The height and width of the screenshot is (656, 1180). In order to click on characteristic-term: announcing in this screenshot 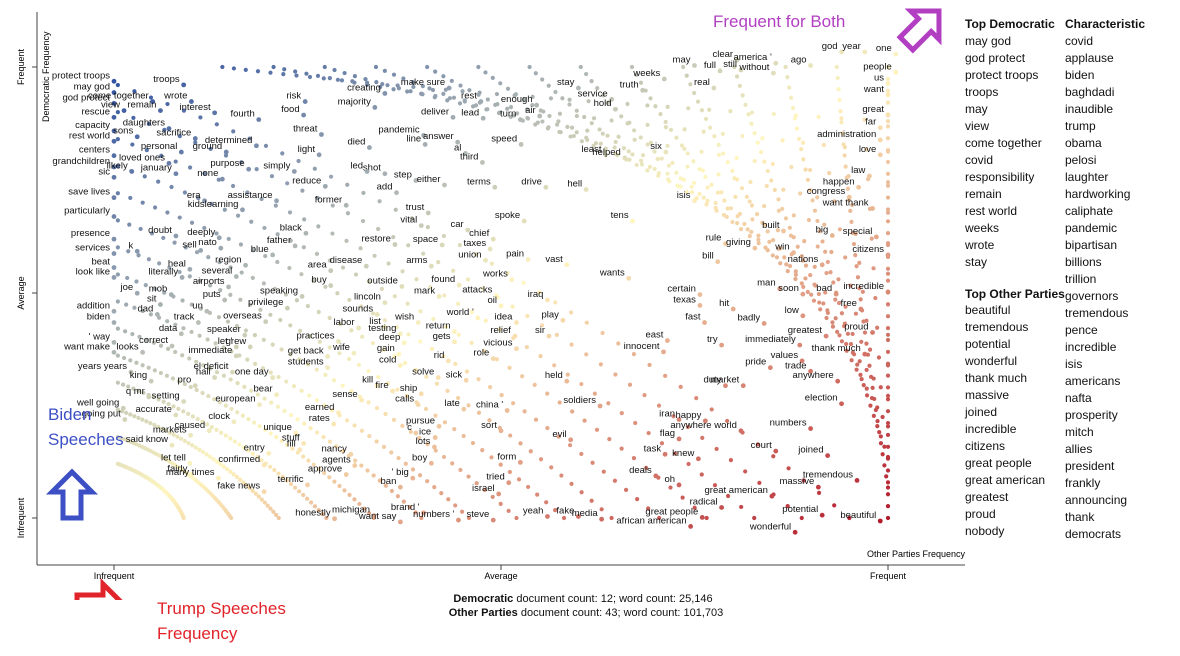, I will do `click(1096, 500)`.